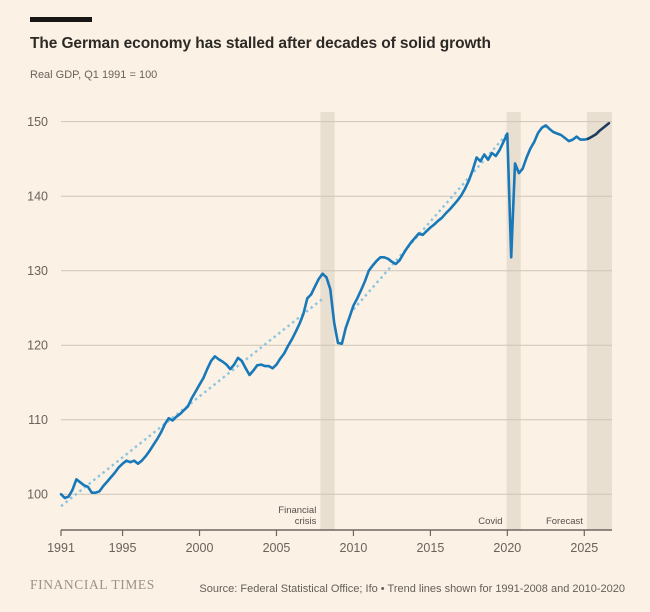  What do you see at coordinates (430, 548) in the screenshot?
I see `x-tick-label-2015: 2015` at bounding box center [430, 548].